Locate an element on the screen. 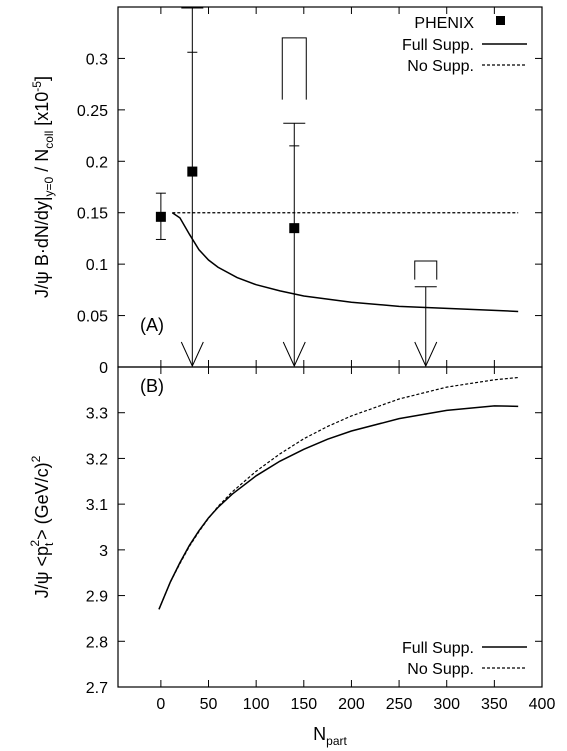 This screenshot has width=567, height=751. legend-a-phenix-marker is located at coordinates (500, 20).